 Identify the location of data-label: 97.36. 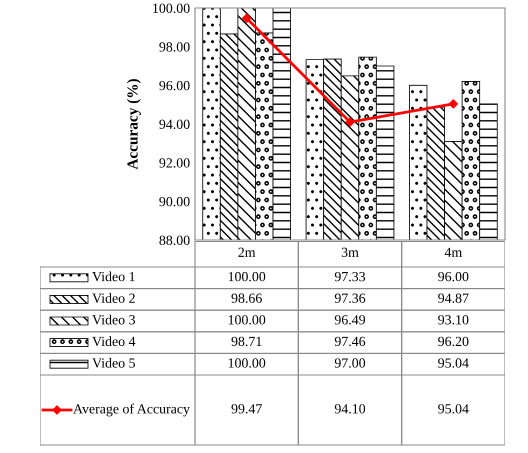
(350, 298).